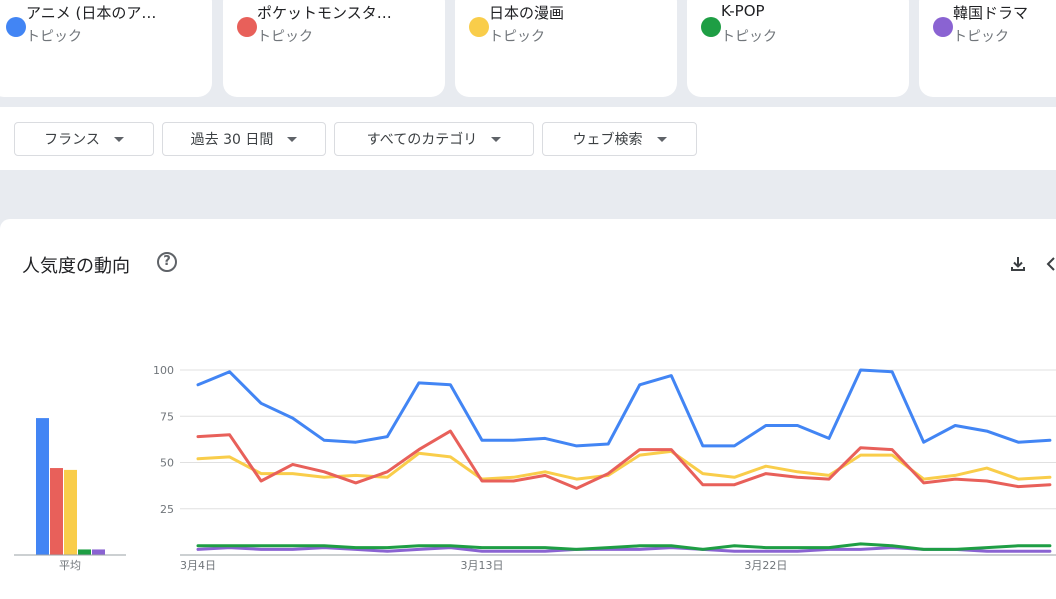 This screenshot has height=599, width=1056. Describe the element at coordinates (106, 48) in the screenshot. I see `topic-card-1: アニメ (日本のア… トピック` at that location.